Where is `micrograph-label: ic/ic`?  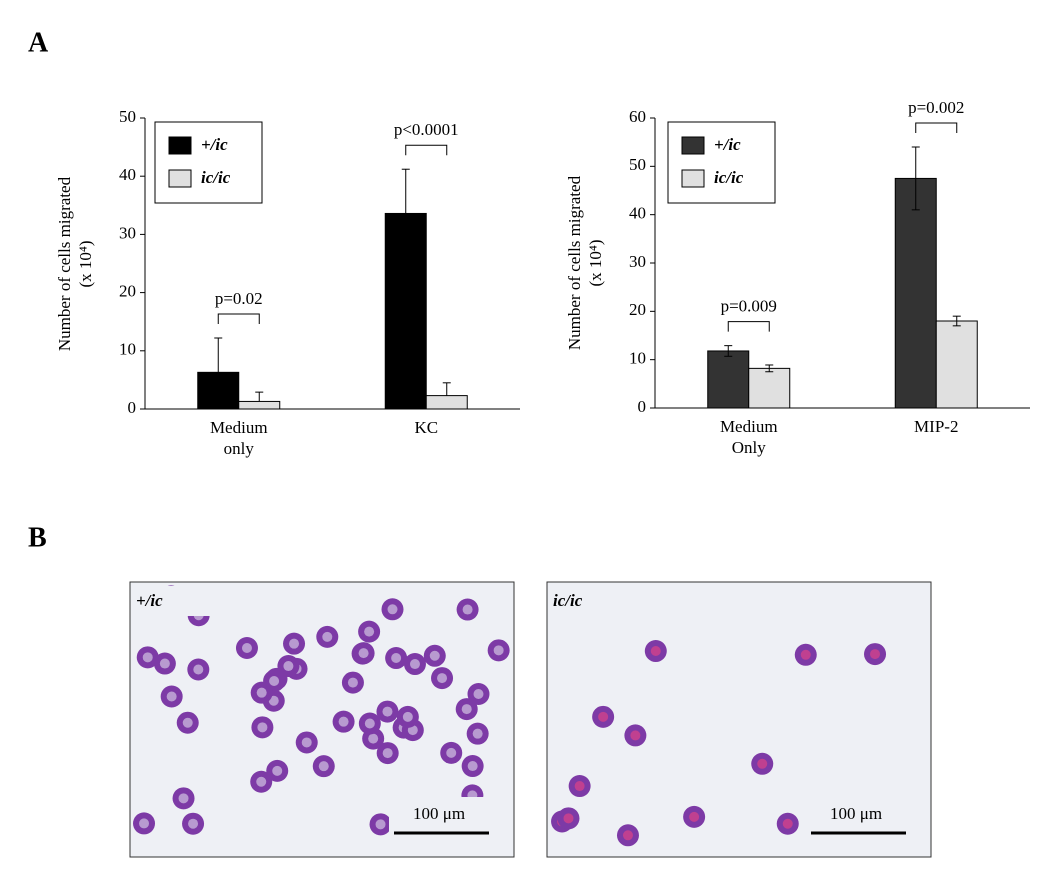
micrograph-label: ic/ic is located at coordinates (568, 600).